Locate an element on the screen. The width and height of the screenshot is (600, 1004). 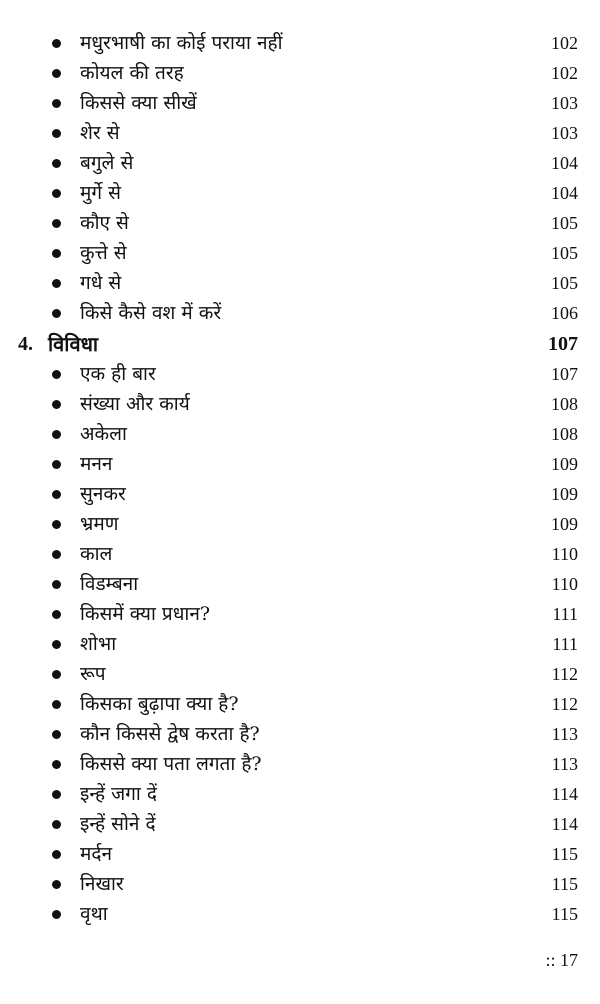
entry-page: 111 is located at coordinates (565, 614).